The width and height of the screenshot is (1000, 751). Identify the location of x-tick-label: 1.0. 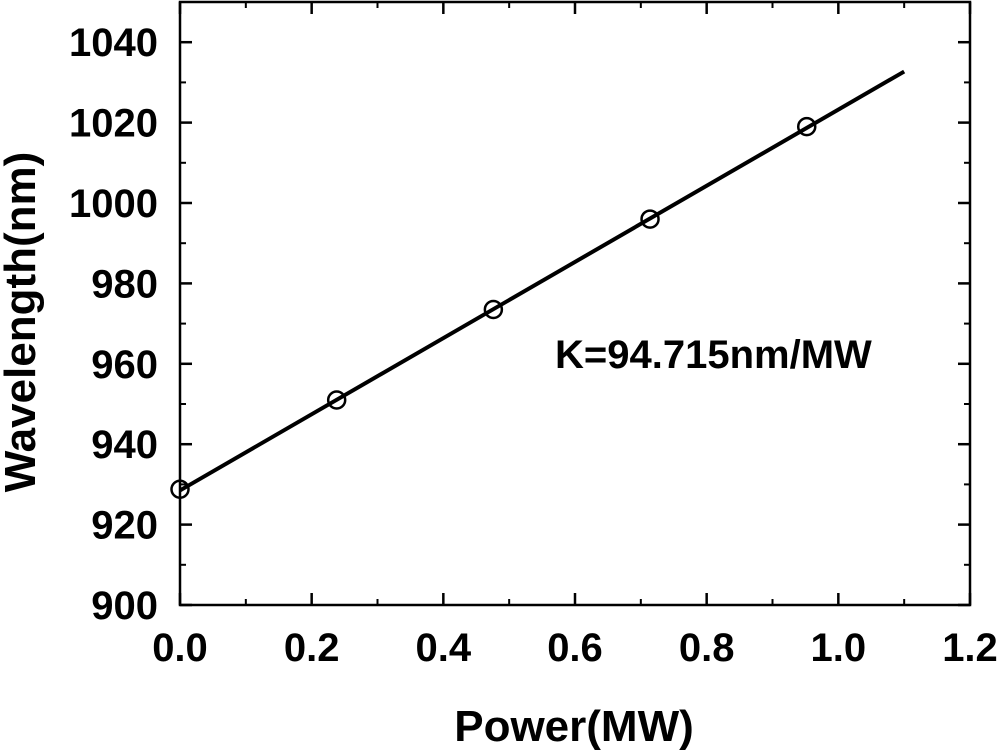
(839, 648).